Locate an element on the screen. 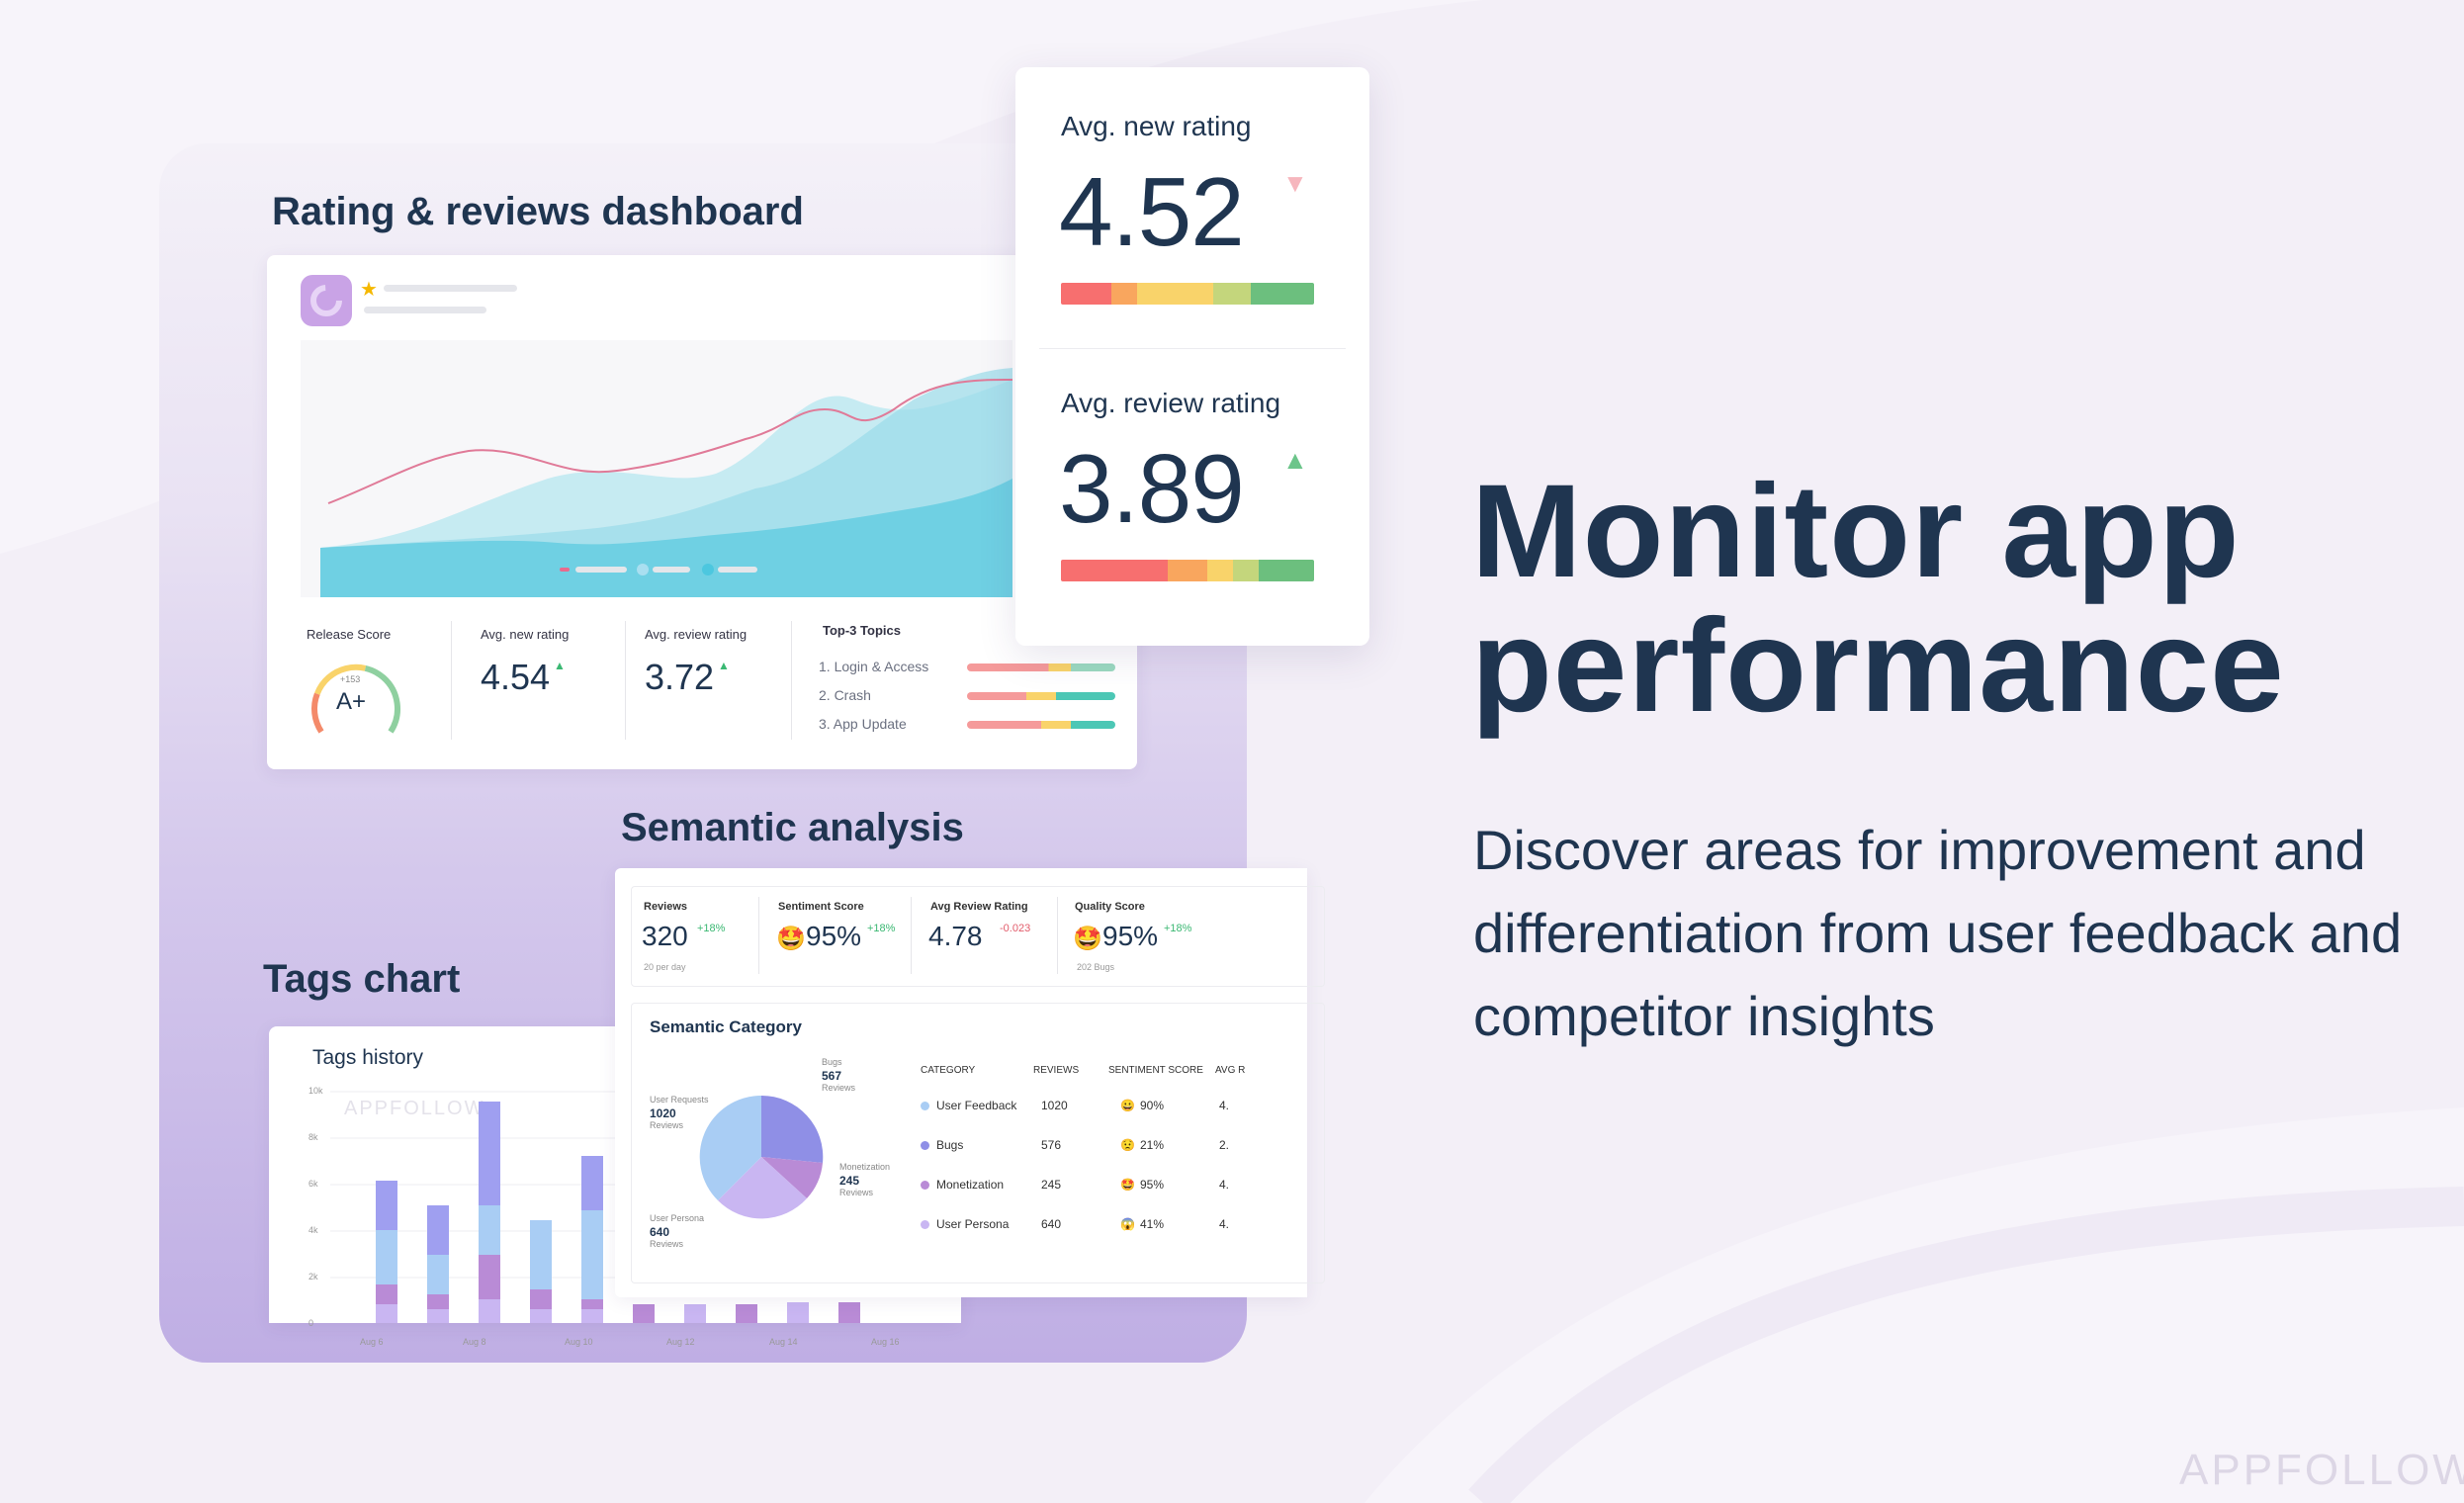 The width and height of the screenshot is (2464, 1503). headline: Monitor app performance is located at coordinates (1878, 599).